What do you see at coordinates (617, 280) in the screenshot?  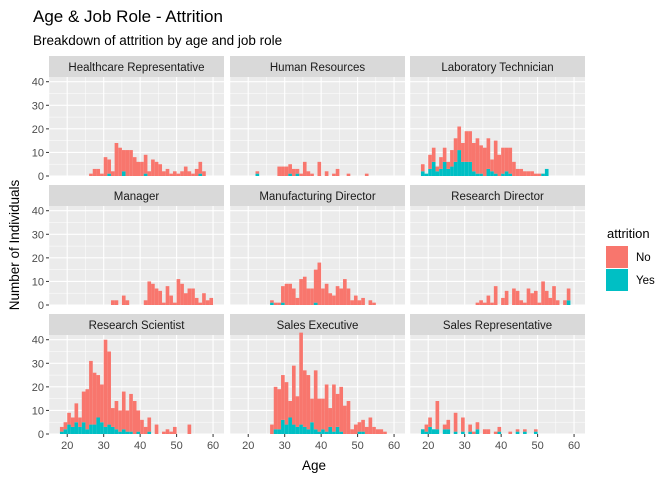 I see `legend-key-yes` at bounding box center [617, 280].